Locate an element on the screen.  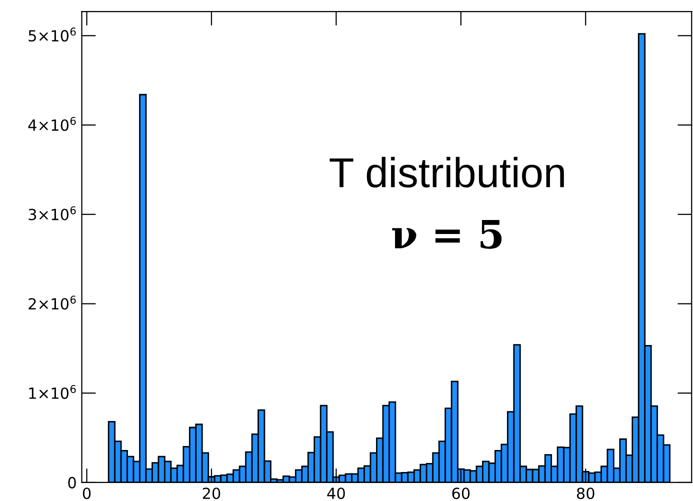
y-tick-label: 4×10$^{6}$ is located at coordinates (52, 123).